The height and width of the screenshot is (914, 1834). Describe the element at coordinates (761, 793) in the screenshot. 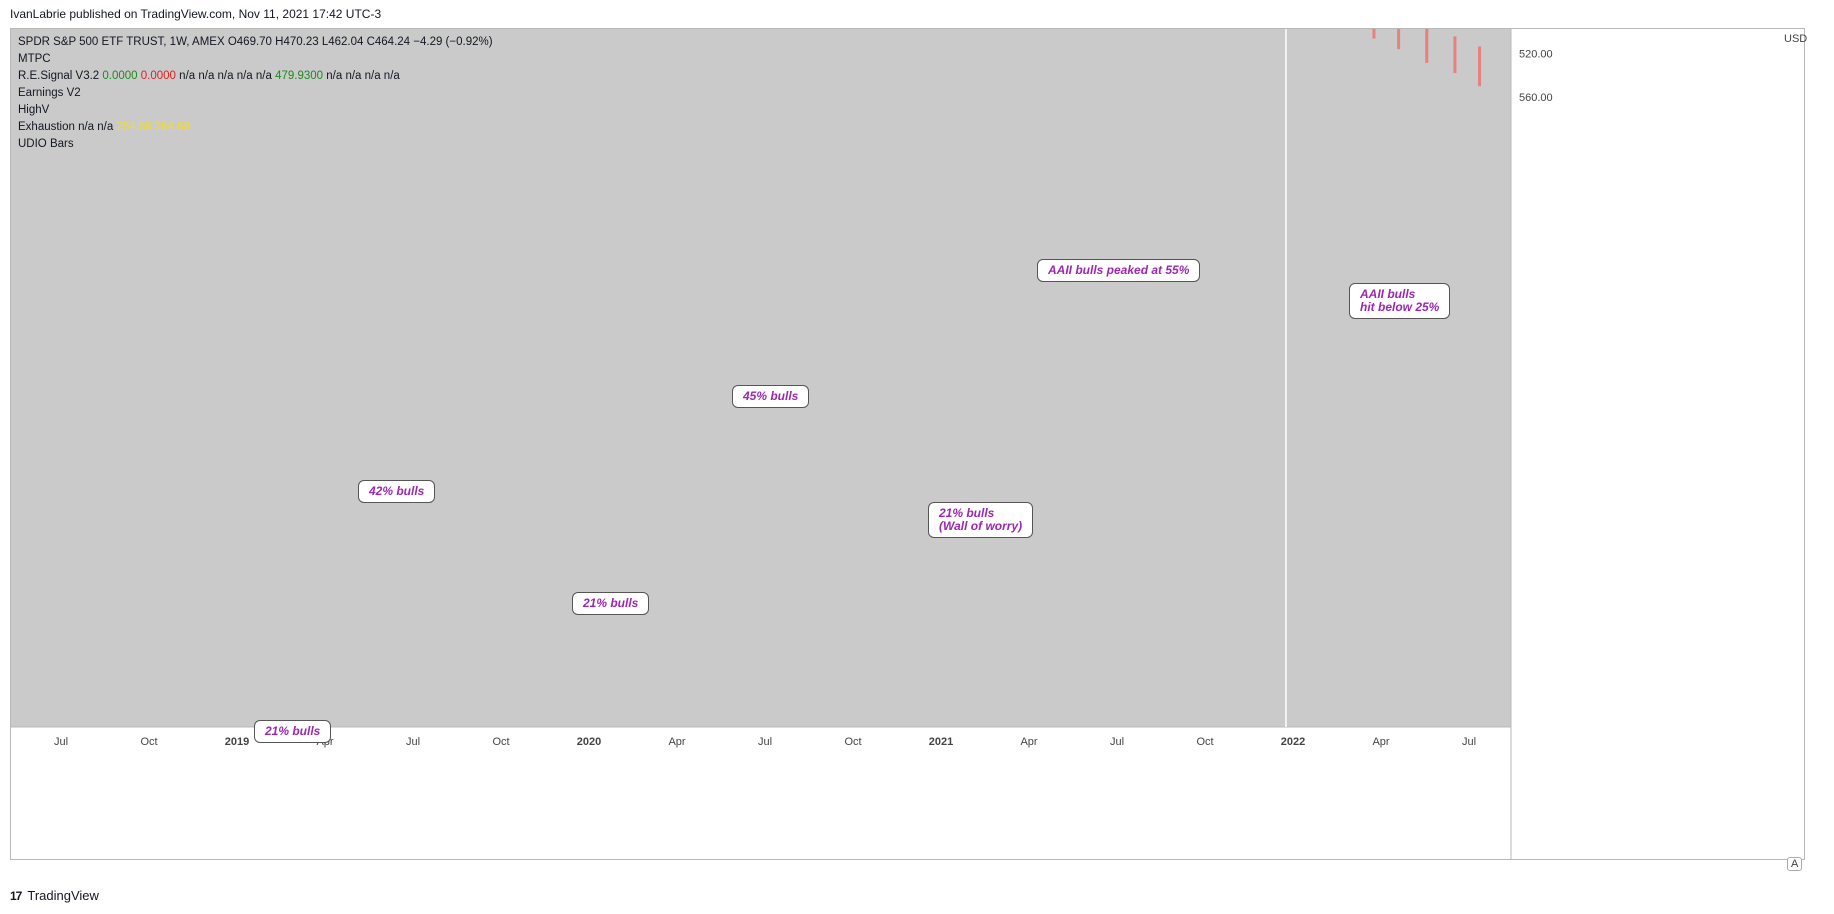

I see `time-axis-area` at that location.